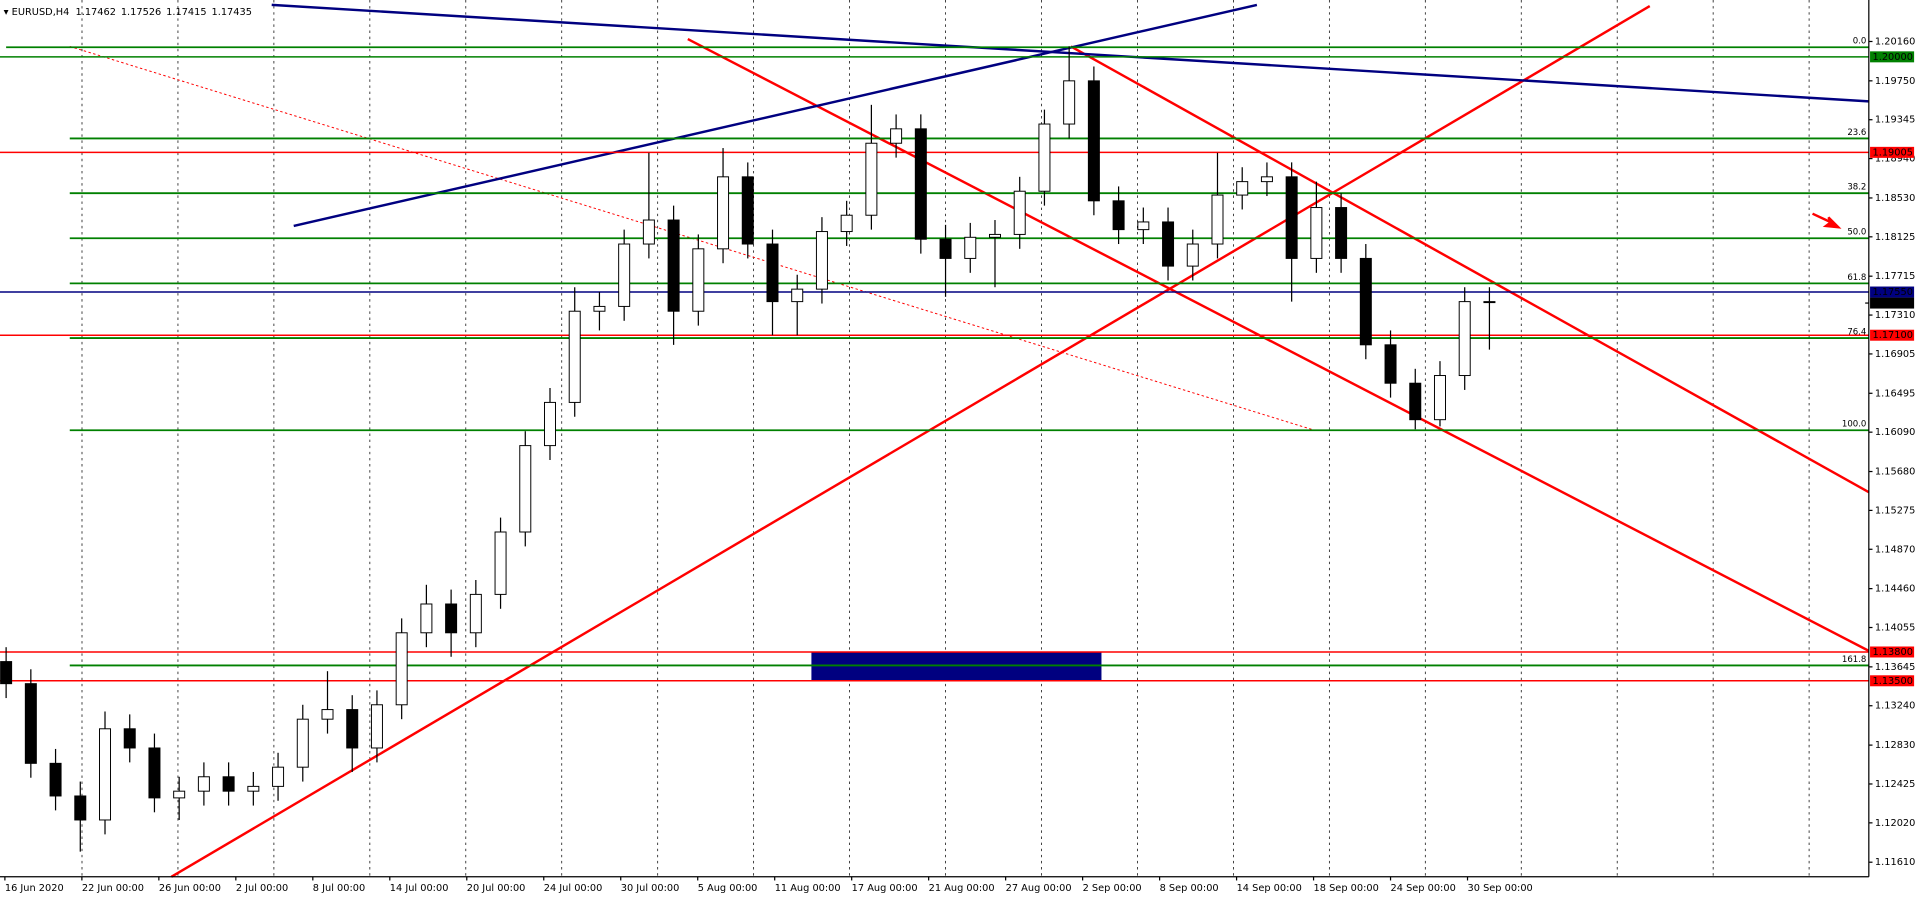  Describe the element at coordinates (1895, 823) in the screenshot. I see `y-tick-label: 1.12020` at that location.